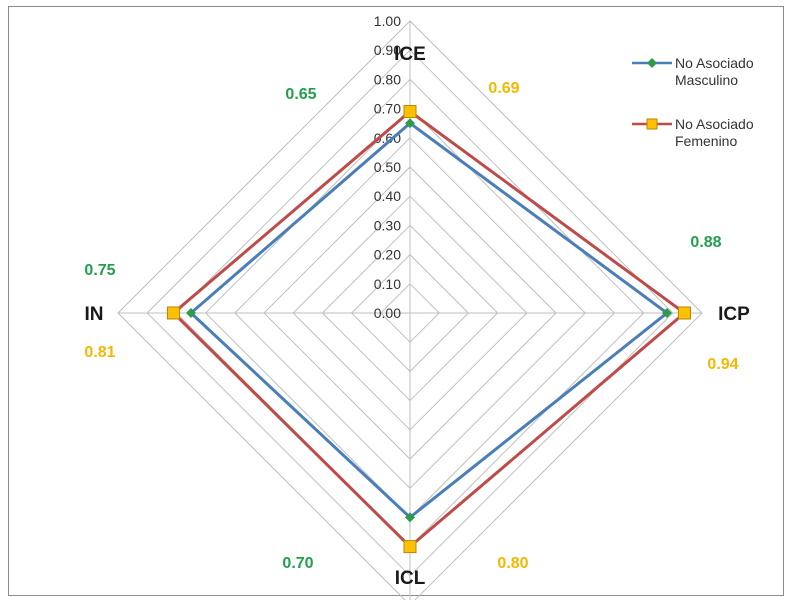 The image size is (792, 600). Describe the element at coordinates (297, 563) in the screenshot. I see `value-label-icl-masculino: 0.70` at that location.